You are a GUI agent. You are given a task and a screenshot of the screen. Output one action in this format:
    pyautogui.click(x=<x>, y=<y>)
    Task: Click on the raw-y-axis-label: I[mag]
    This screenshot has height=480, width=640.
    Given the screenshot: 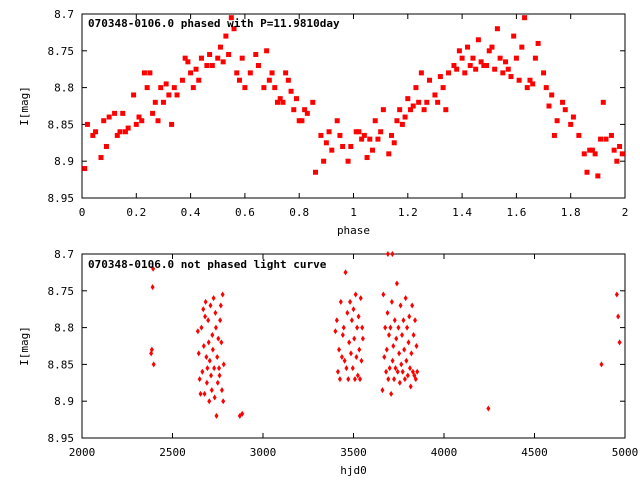 What is the action you would take?
    pyautogui.click(x=24, y=346)
    